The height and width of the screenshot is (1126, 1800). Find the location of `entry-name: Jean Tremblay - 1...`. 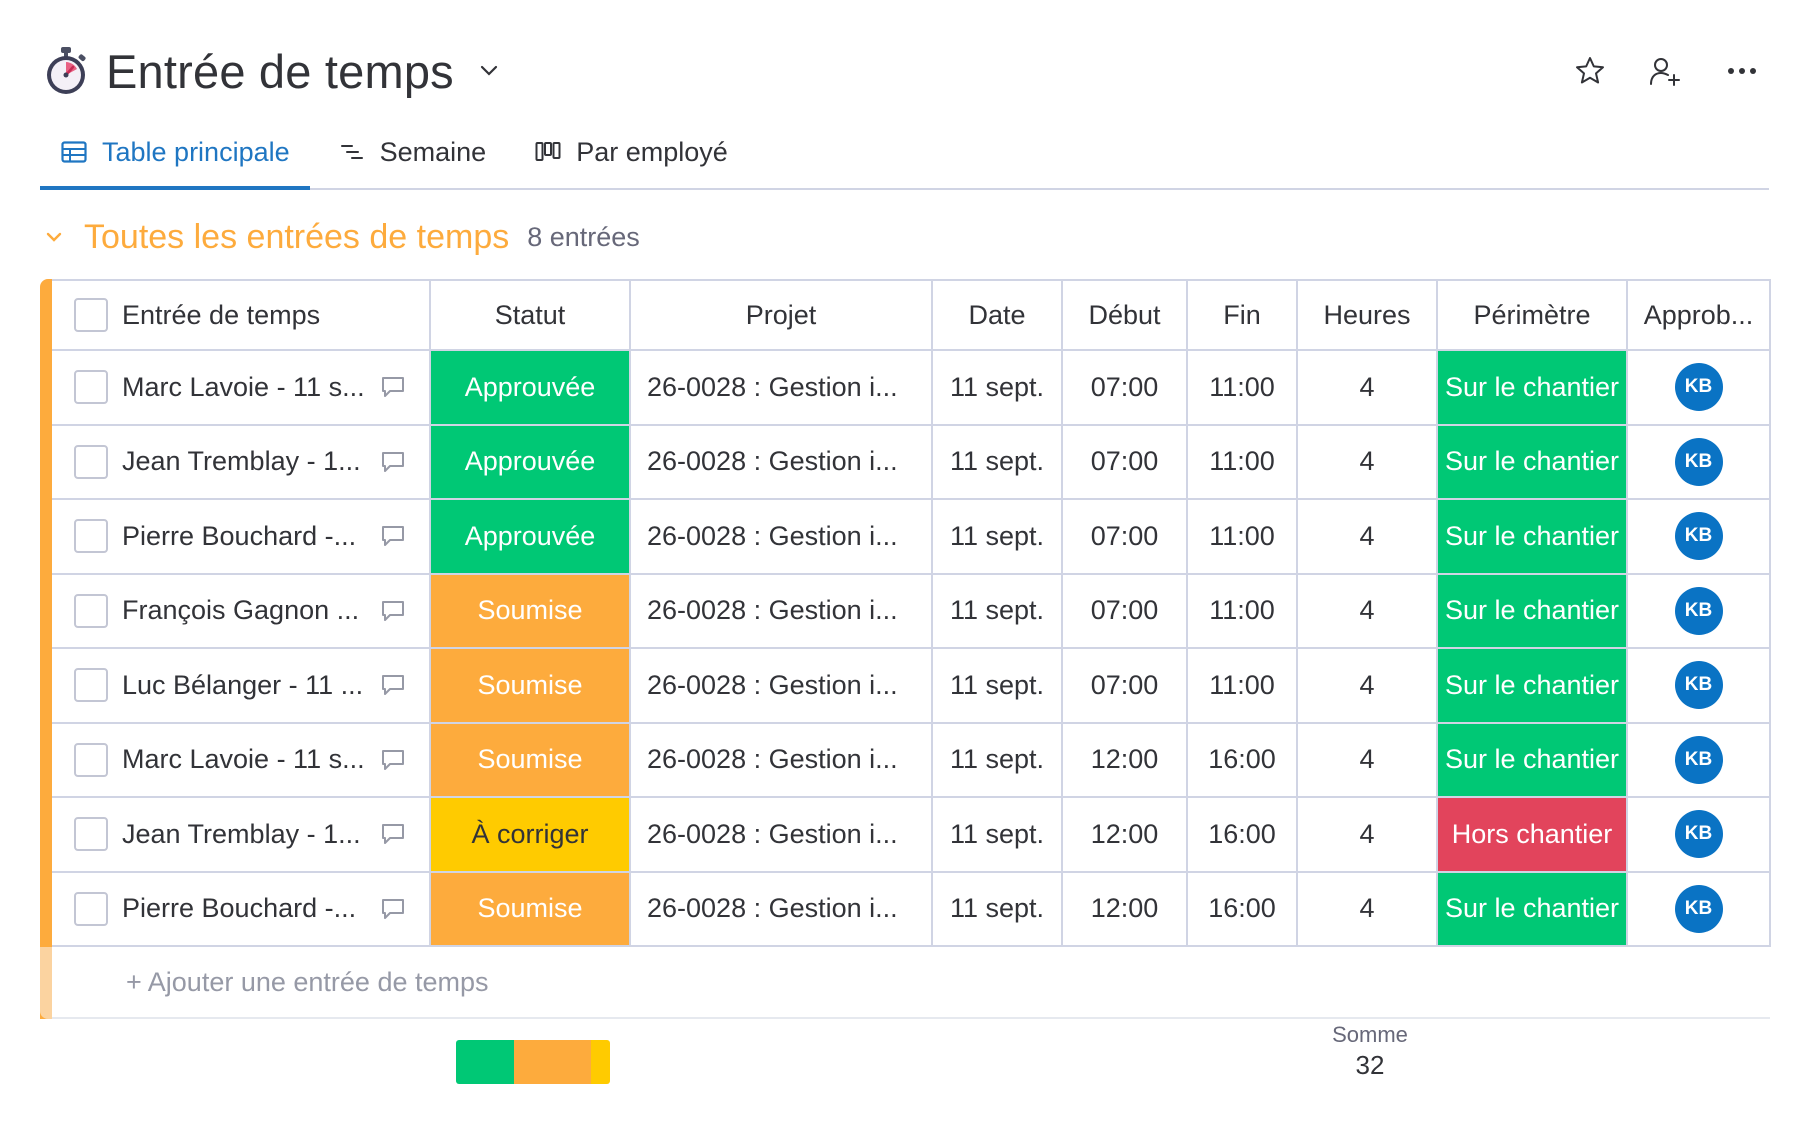

entry-name: Jean Tremblay - 1... is located at coordinates (241, 833).